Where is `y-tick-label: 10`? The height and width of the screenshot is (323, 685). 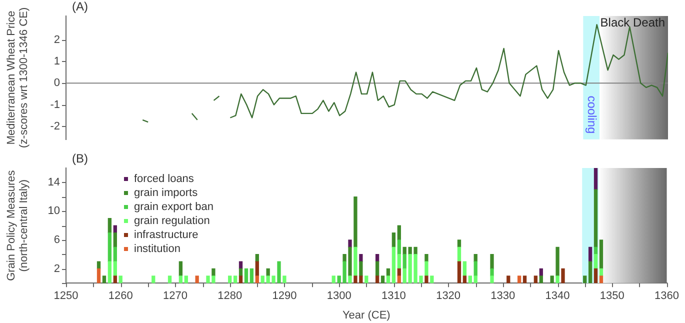
y-tick-label: 10 is located at coordinates (54, 211).